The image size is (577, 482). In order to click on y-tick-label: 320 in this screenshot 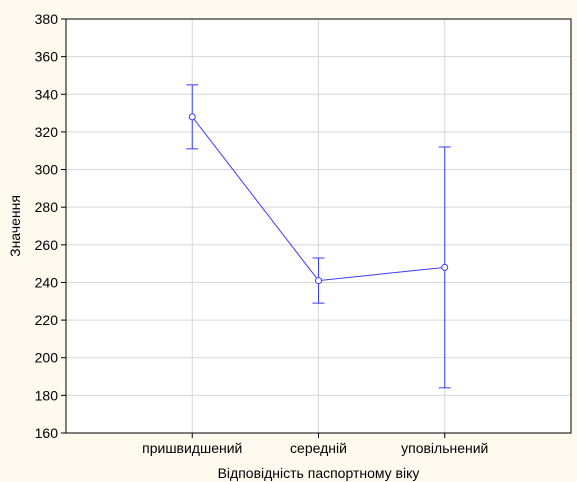, I will do `click(47, 132)`.